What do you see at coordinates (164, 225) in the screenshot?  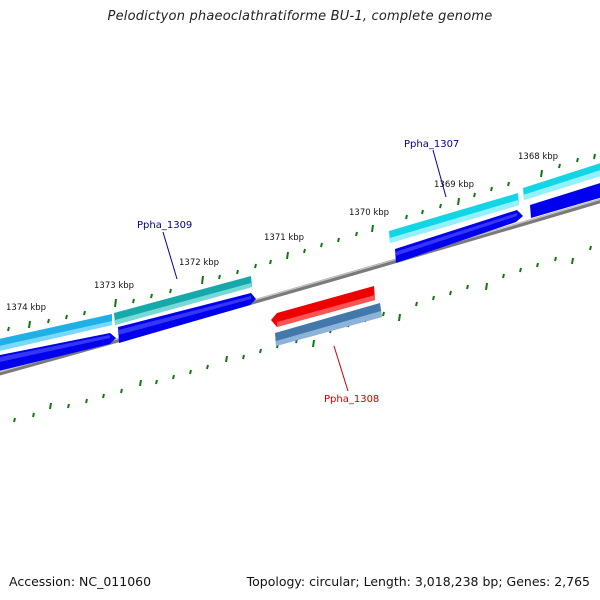 I see `gene-label-ppha1309: Ppha_1309` at bounding box center [164, 225].